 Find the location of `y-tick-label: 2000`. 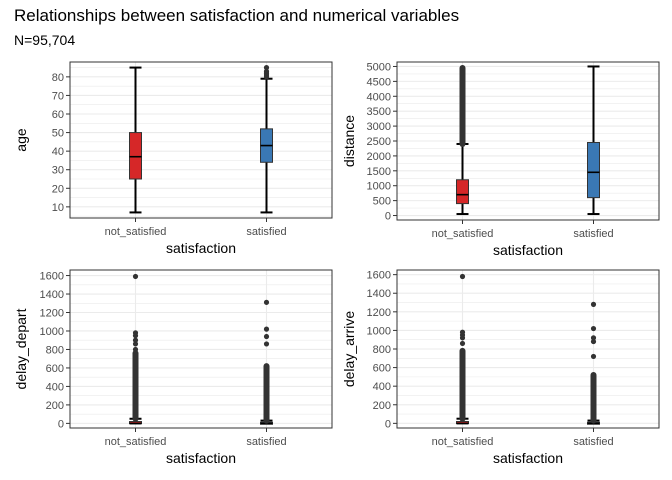

y-tick-label: 2000 is located at coordinates (379, 157).